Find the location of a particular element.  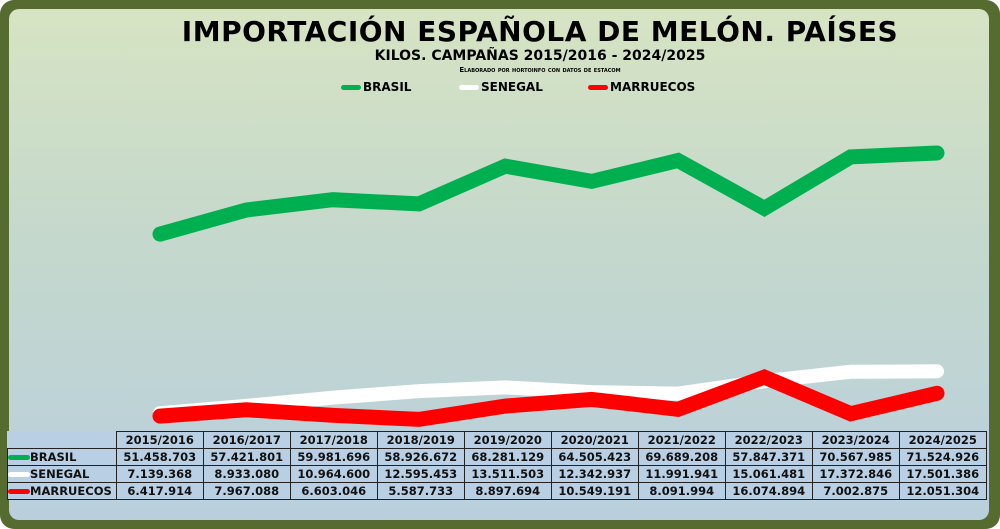

table-row-label: BRASIL is located at coordinates (62, 457).